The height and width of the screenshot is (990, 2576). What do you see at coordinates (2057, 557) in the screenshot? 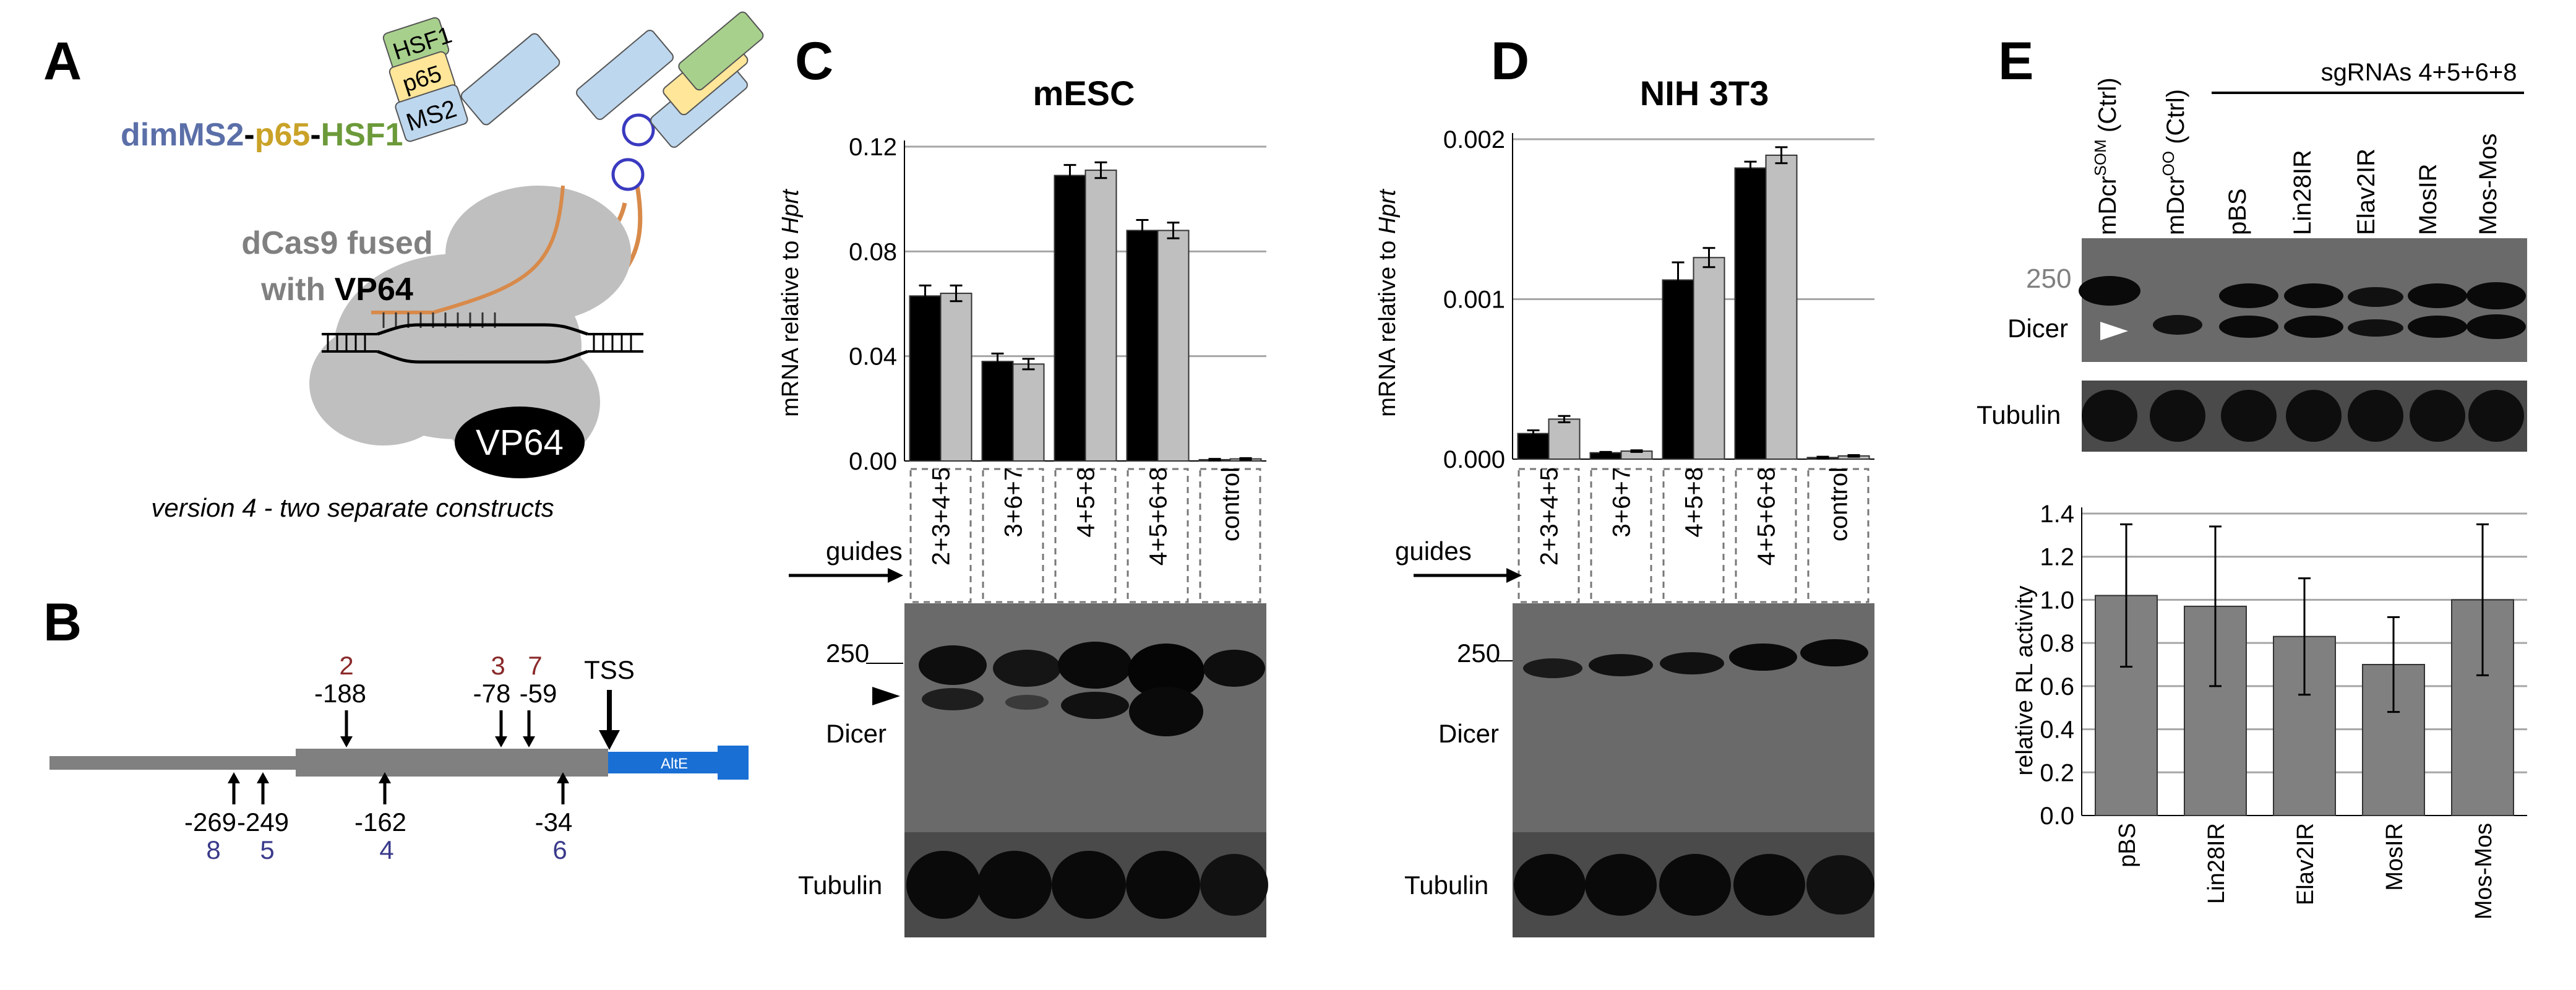
I see `y-tick-label: 1.2` at bounding box center [2057, 557].